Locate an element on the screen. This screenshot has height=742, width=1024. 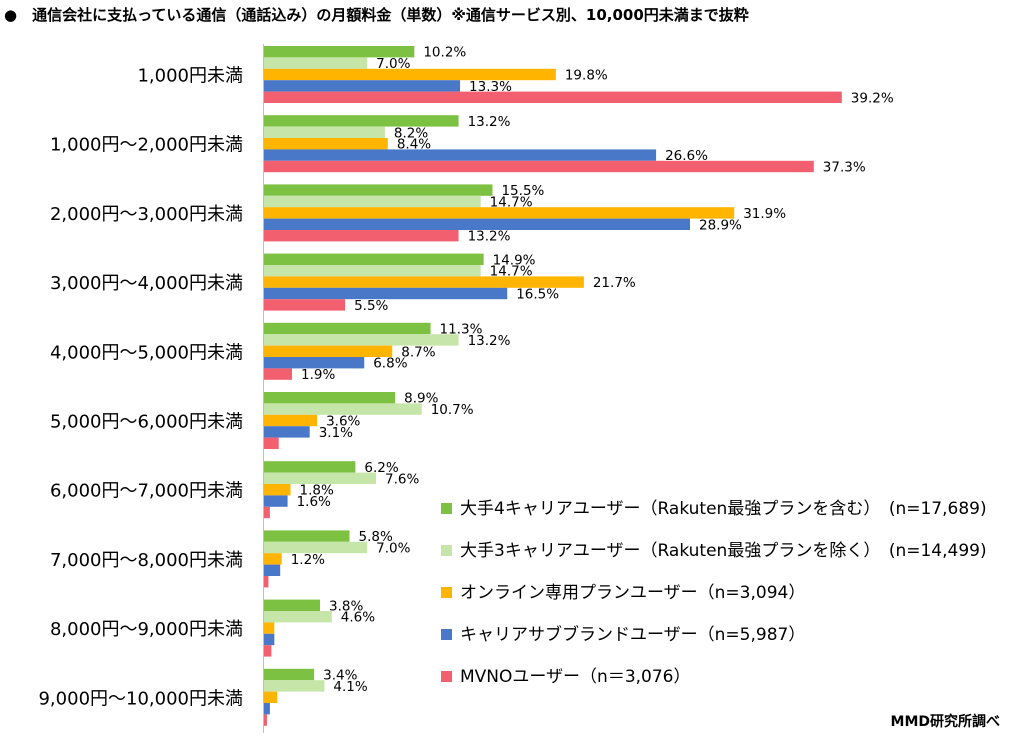
data-label: 3.4% is located at coordinates (340, 676).